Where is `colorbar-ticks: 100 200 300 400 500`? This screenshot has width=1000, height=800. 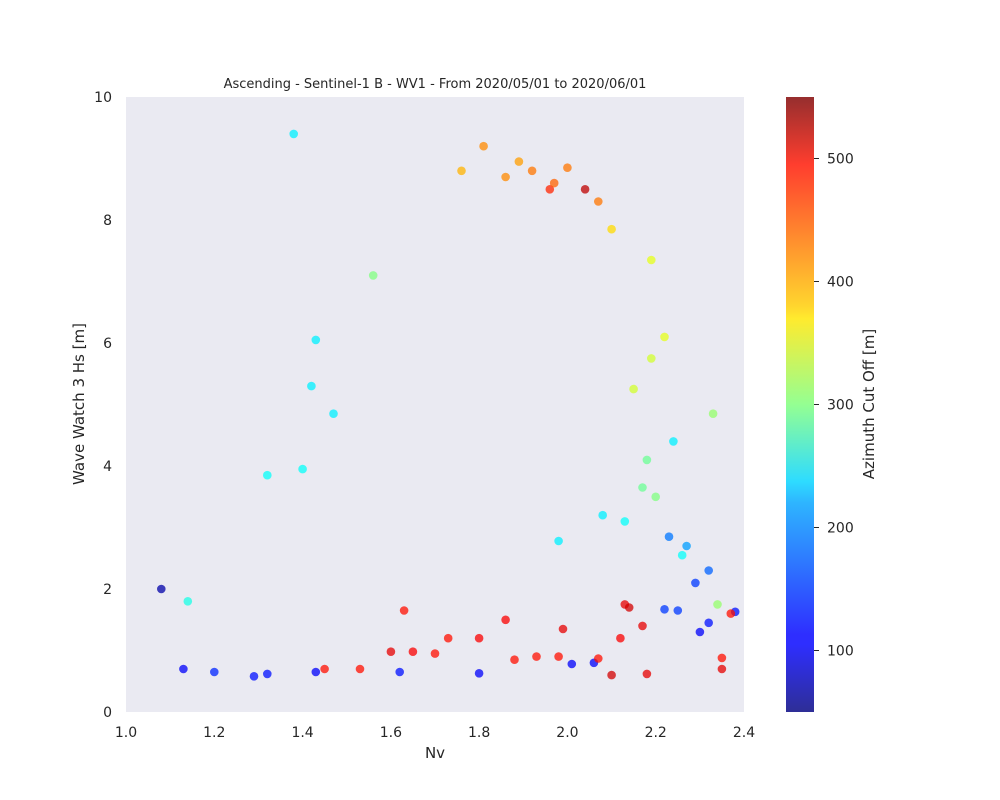 colorbar-ticks: 100 200 300 400 500 is located at coordinates (834, 406).